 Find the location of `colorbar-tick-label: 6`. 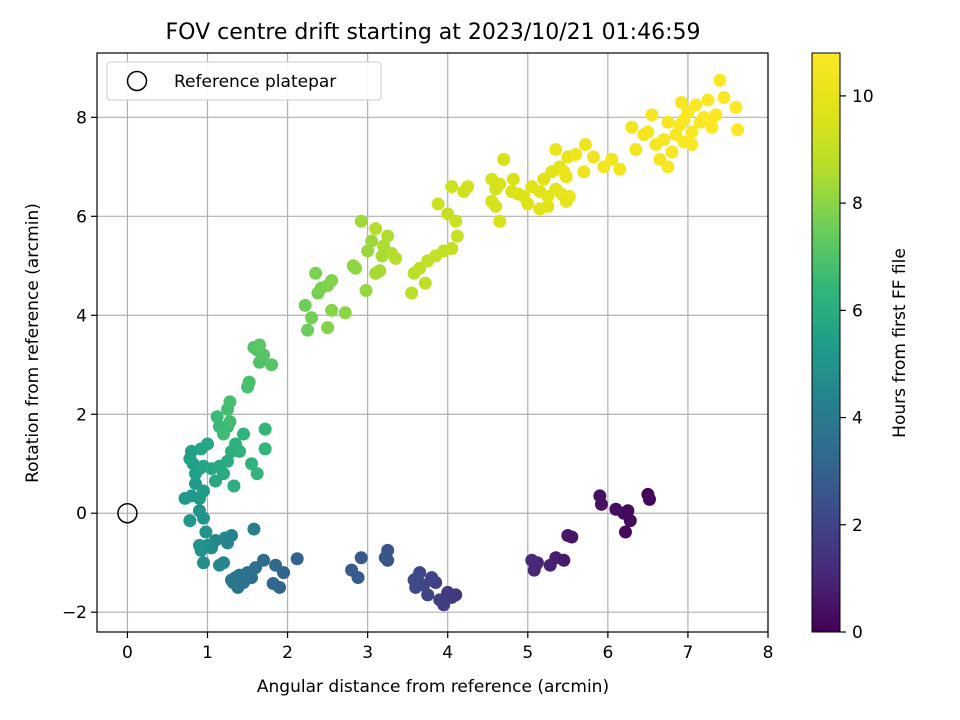

colorbar-tick-label: 6 is located at coordinates (857, 311).